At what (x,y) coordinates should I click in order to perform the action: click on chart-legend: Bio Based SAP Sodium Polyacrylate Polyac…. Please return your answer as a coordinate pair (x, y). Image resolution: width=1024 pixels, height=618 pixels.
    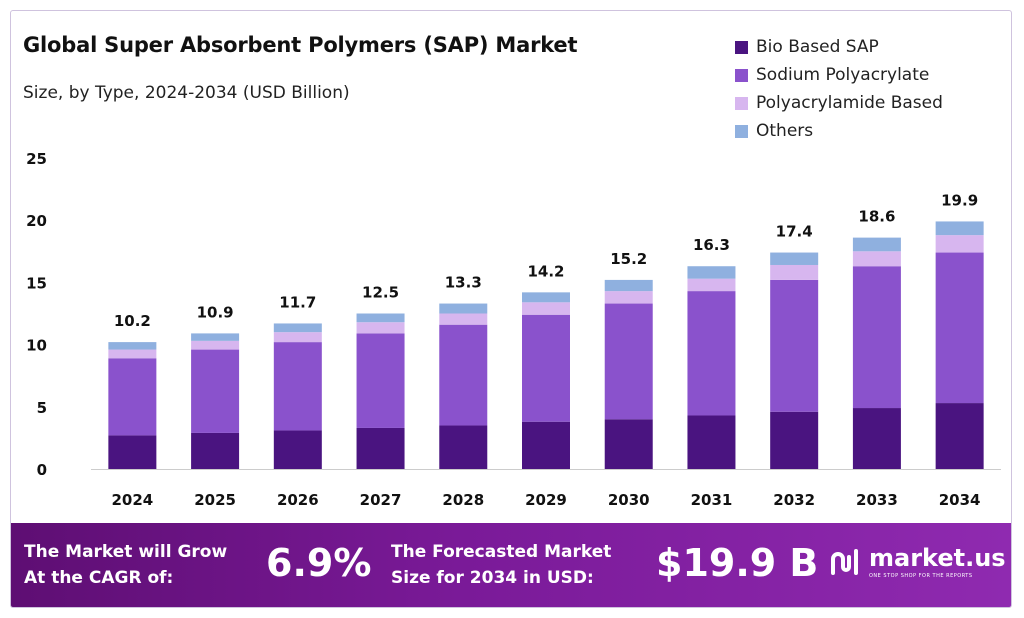
    Looking at the image, I should click on (839, 89).